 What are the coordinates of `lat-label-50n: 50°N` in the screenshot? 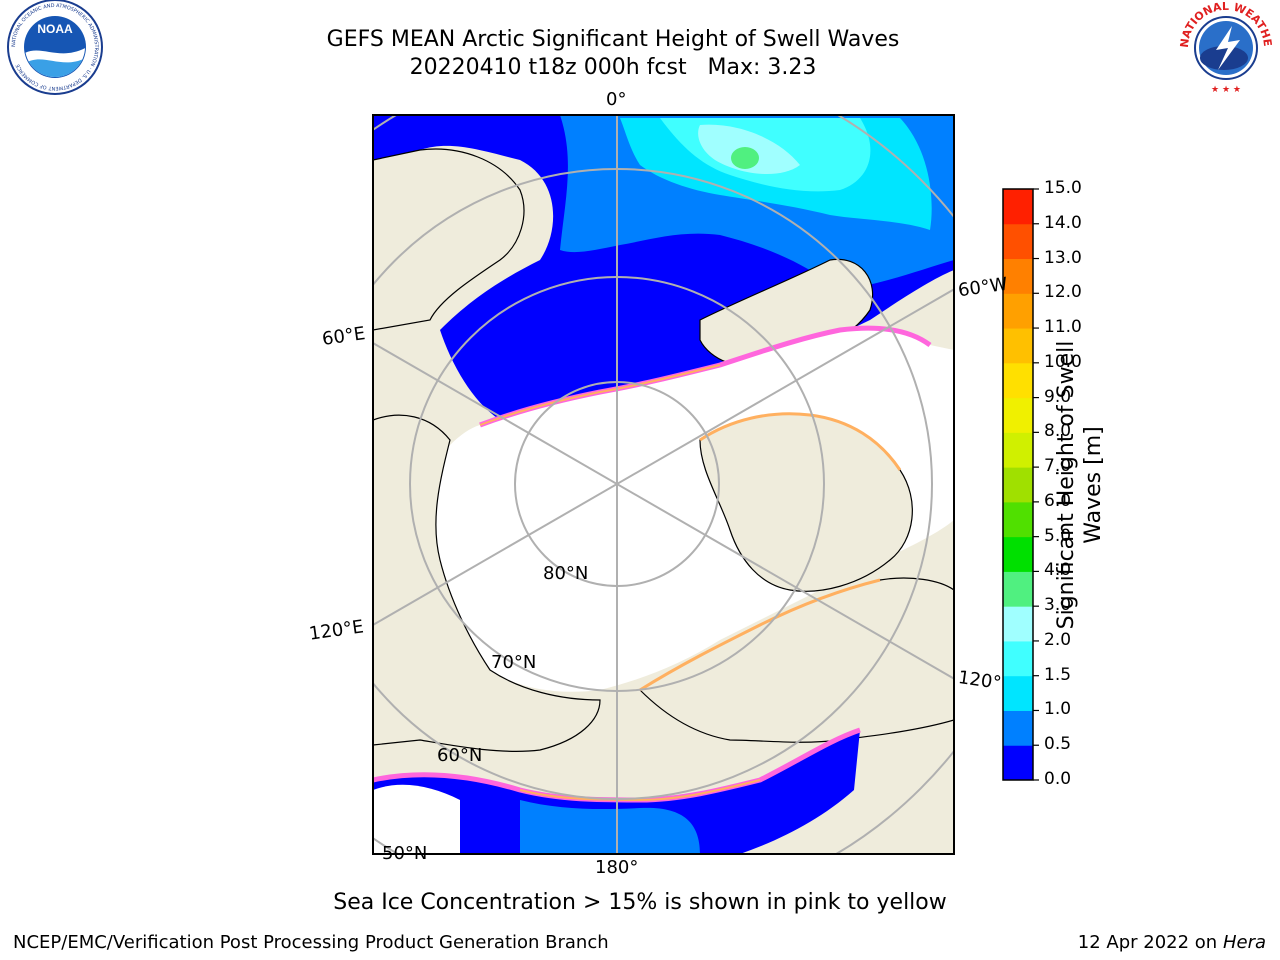 It's located at (405, 853).